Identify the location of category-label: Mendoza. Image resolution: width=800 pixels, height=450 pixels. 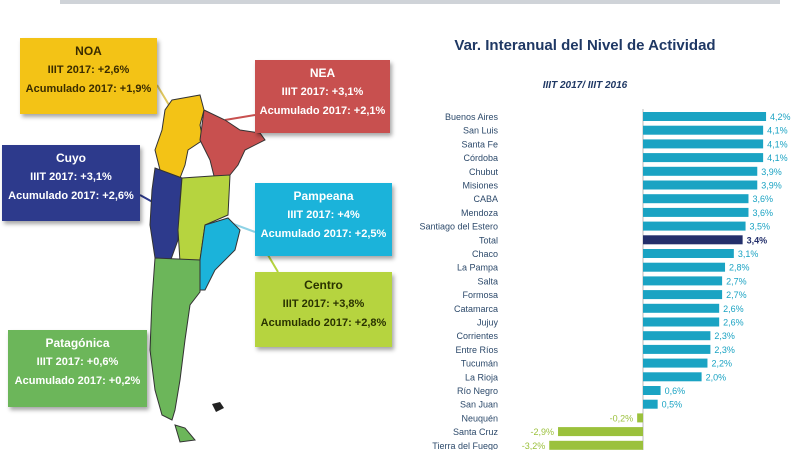
(479, 213).